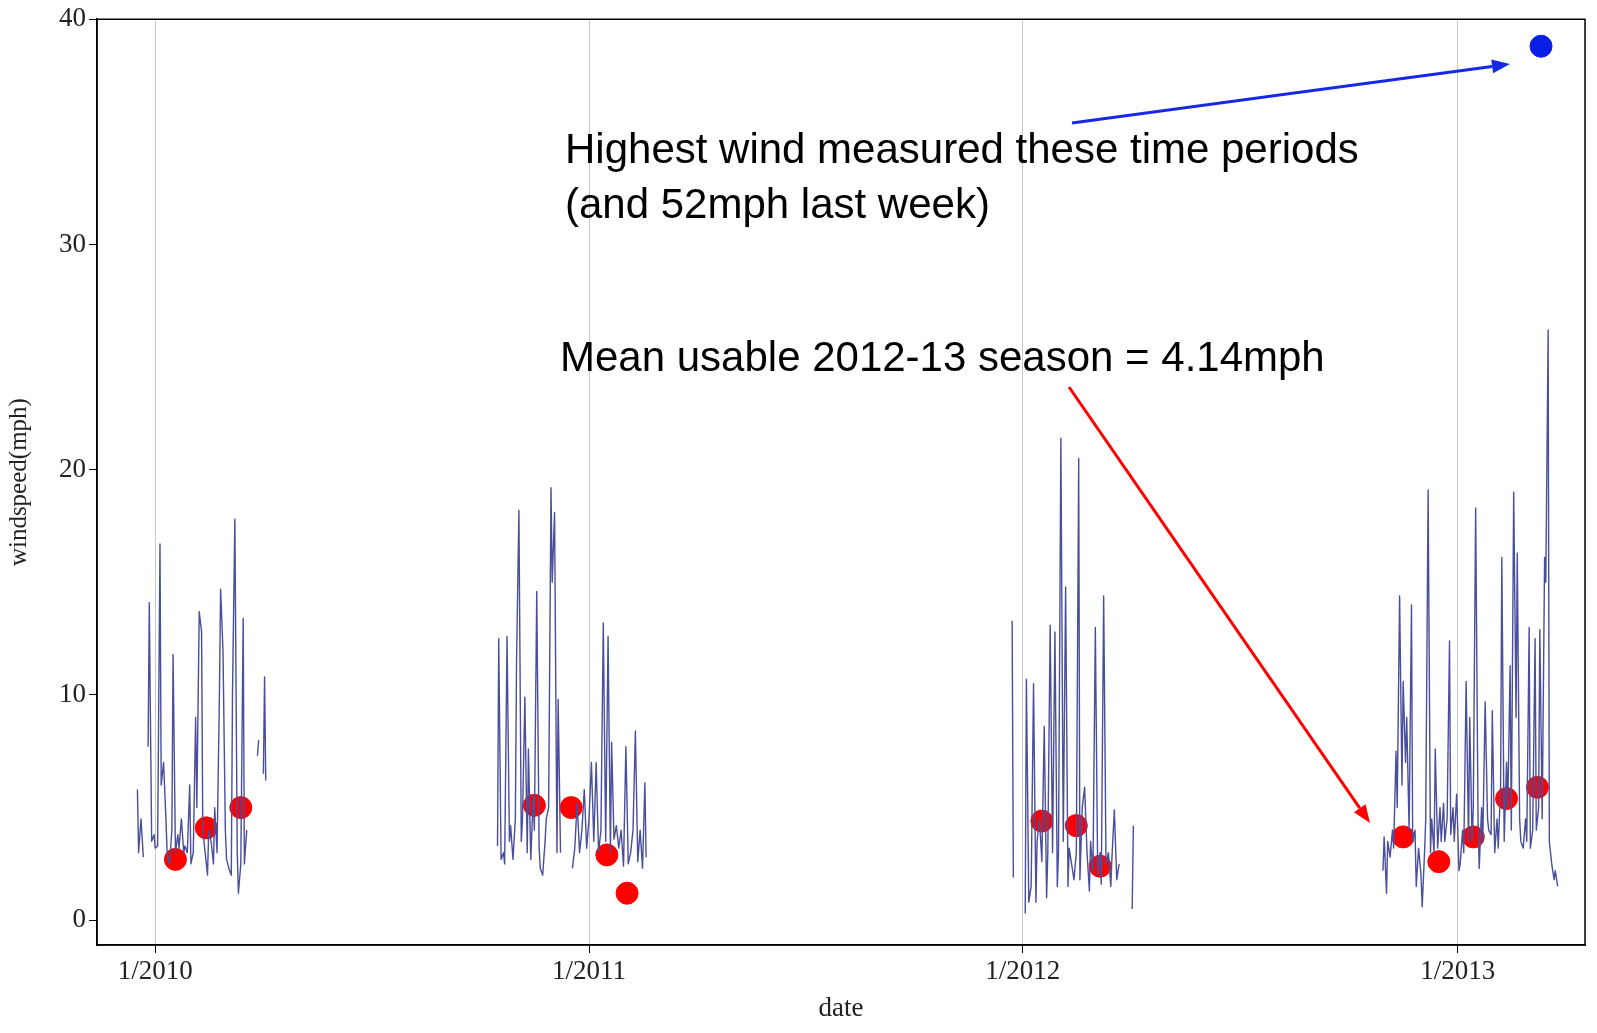 This screenshot has height=1033, width=1597. Describe the element at coordinates (155, 970) in the screenshot. I see `x-tick-label: 1/2010` at that location.